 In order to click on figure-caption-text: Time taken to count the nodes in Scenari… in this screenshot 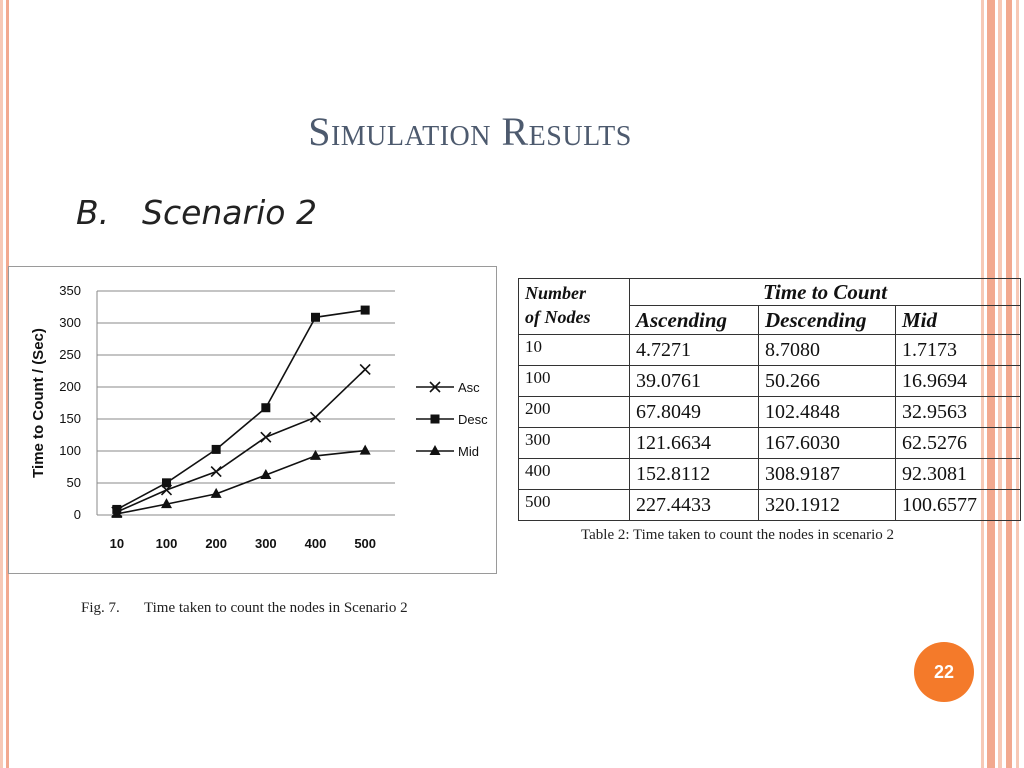, I will do `click(276, 608)`.